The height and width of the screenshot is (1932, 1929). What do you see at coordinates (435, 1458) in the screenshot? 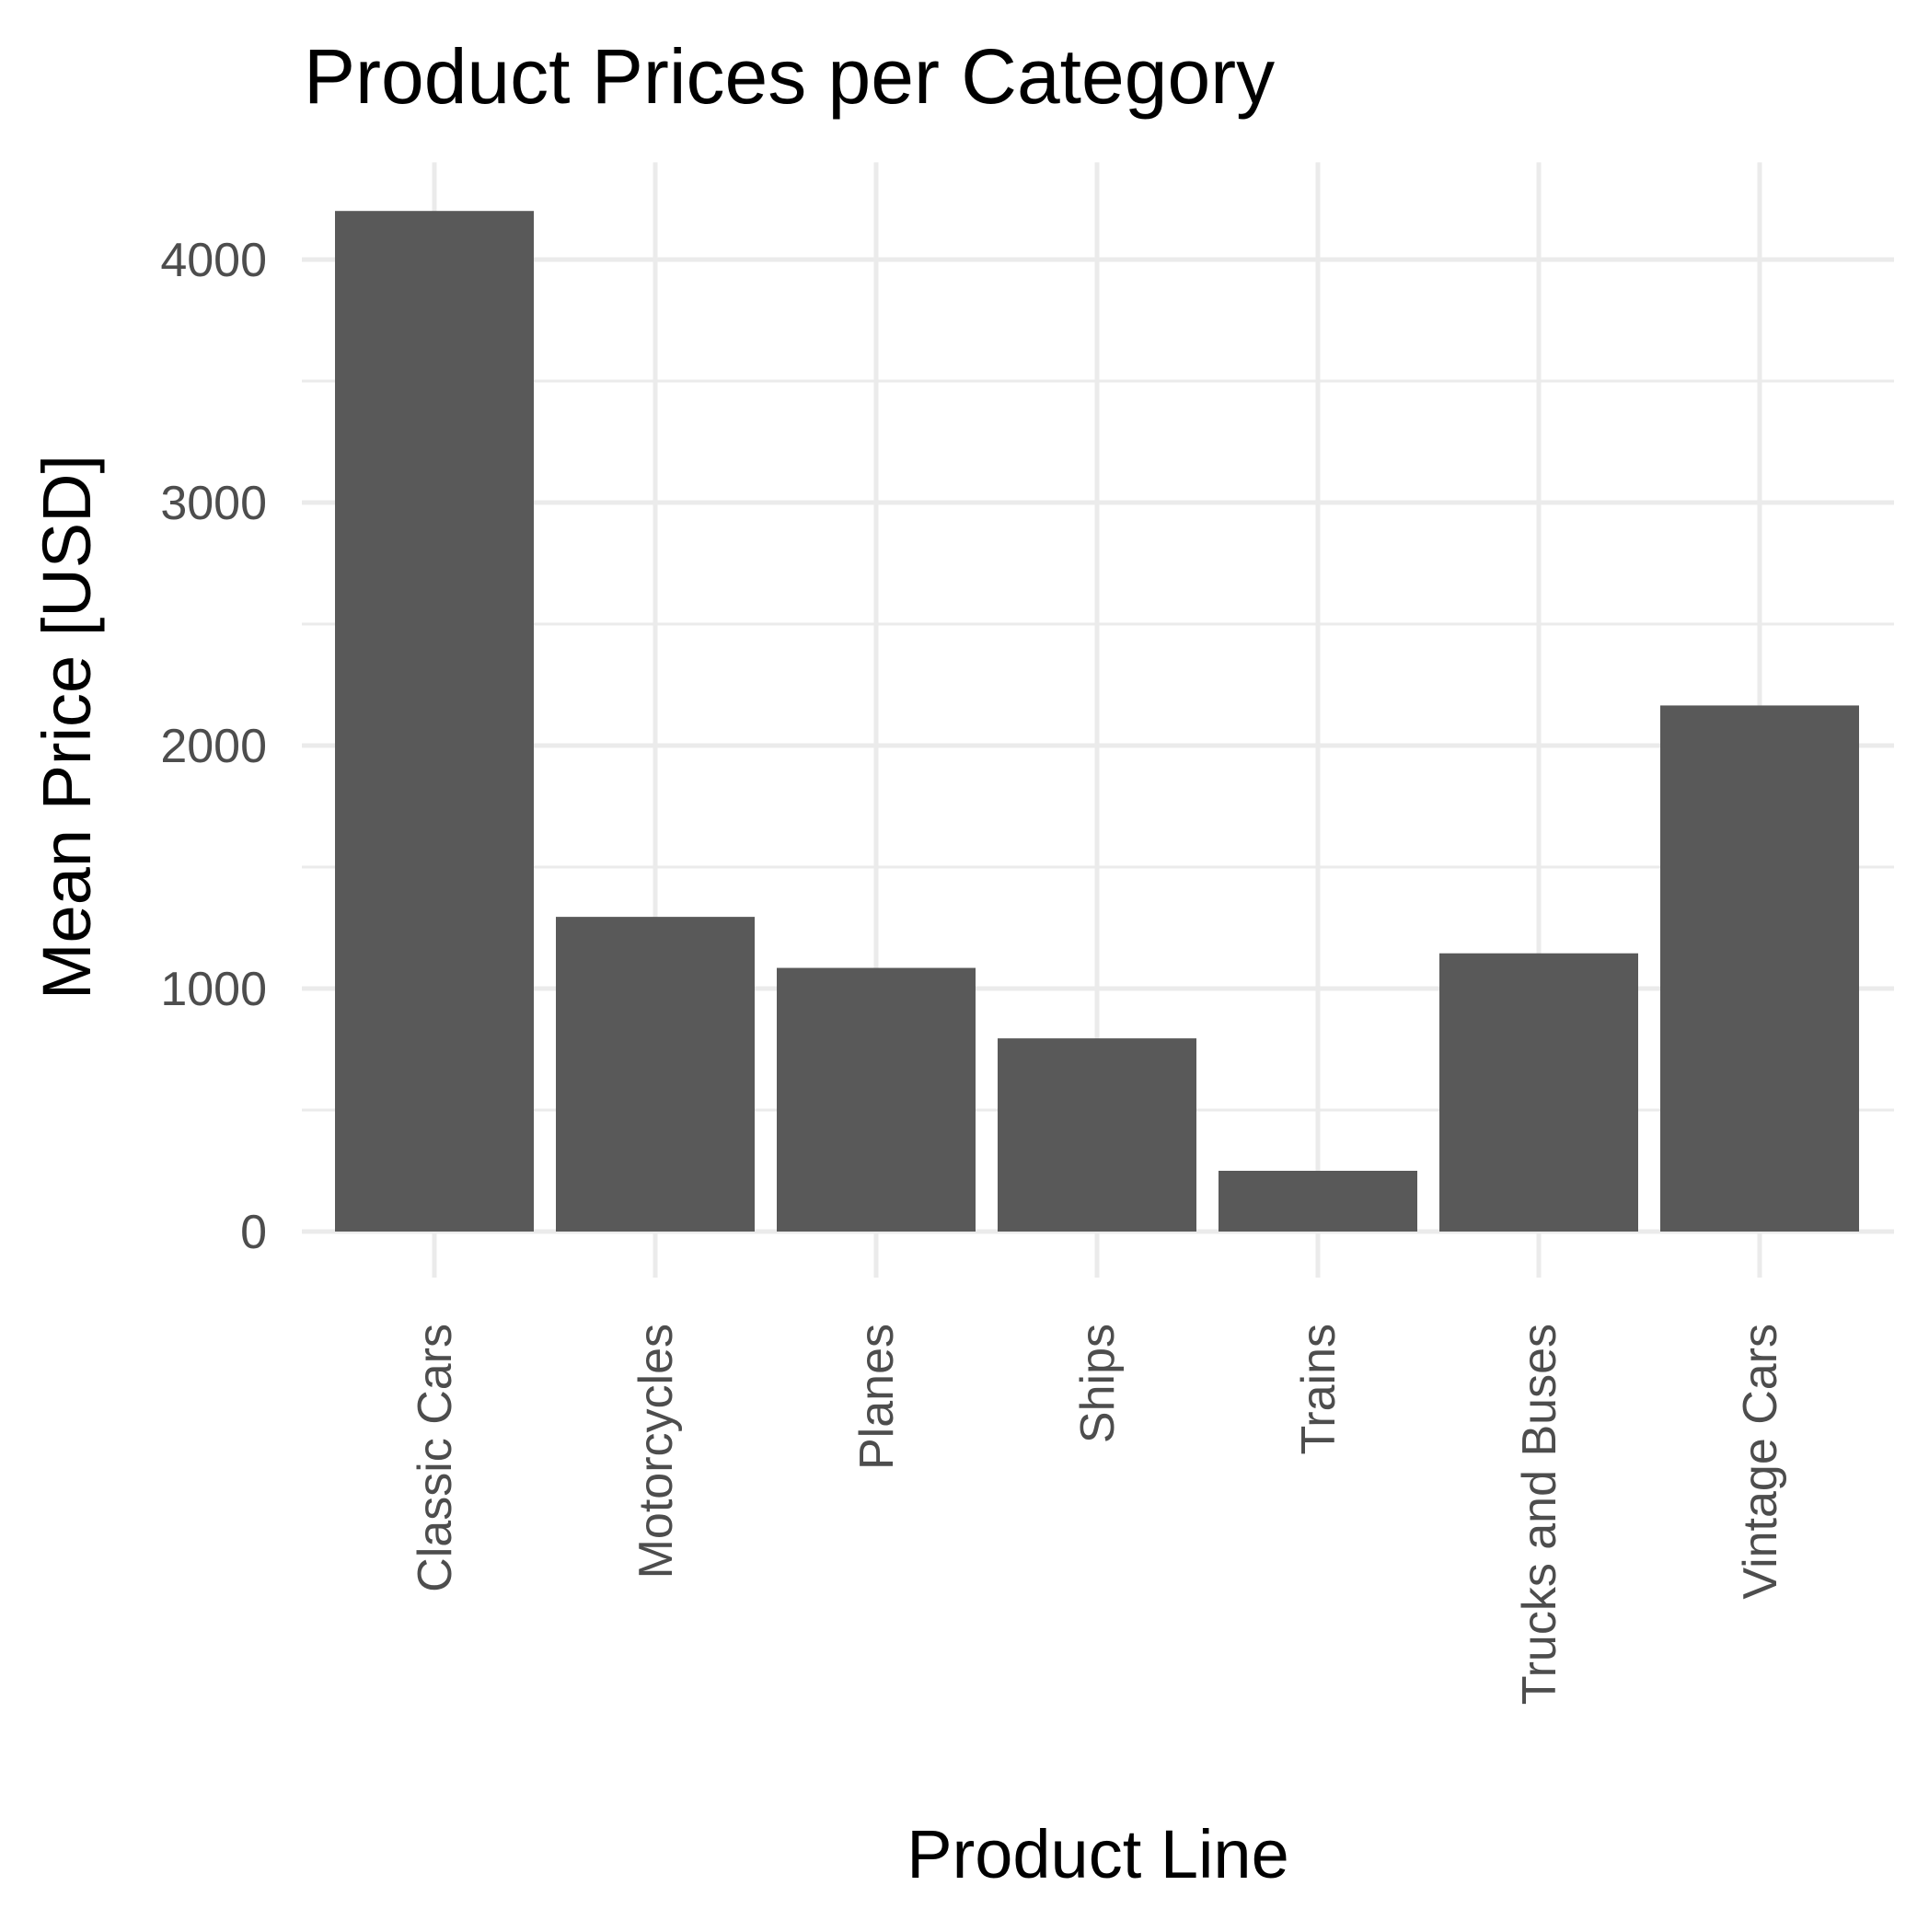
I see `x-tick-label: Classic Cars` at bounding box center [435, 1458].